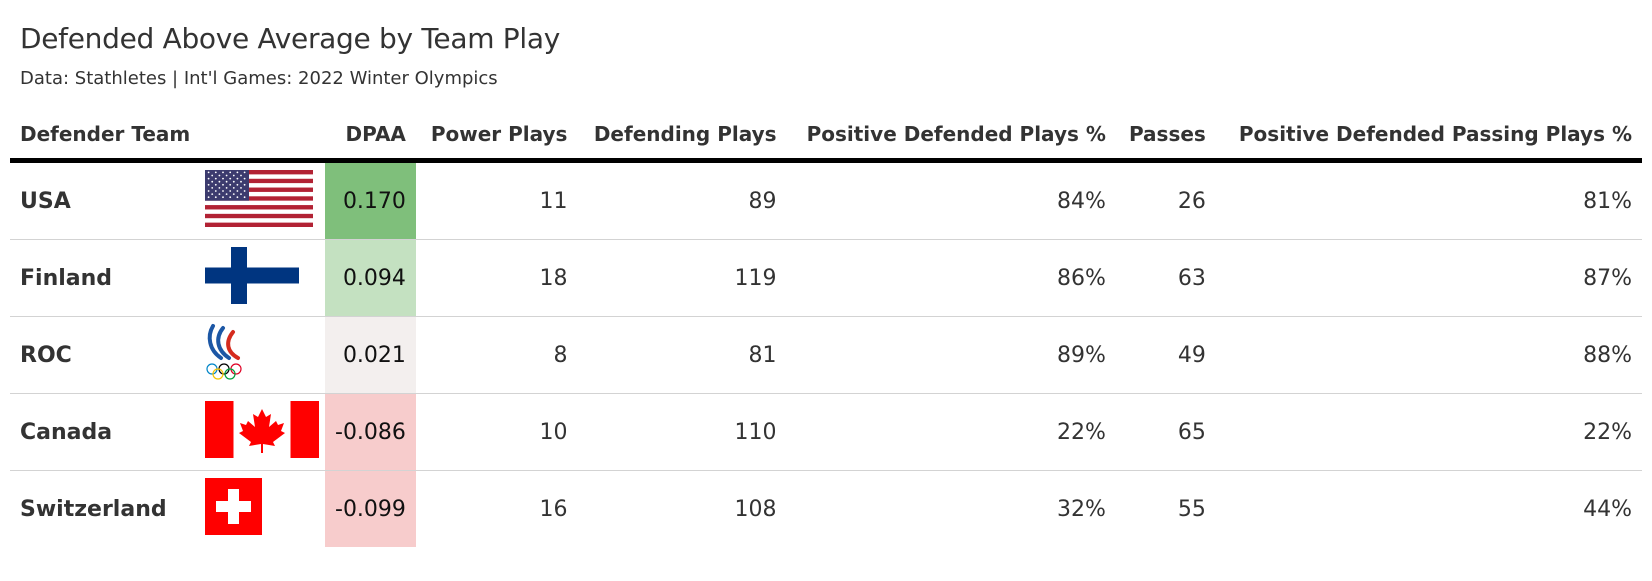 This screenshot has width=1652, height=581. I want to click on positive-defended-pct-cell: 32%, so click(1081, 509).